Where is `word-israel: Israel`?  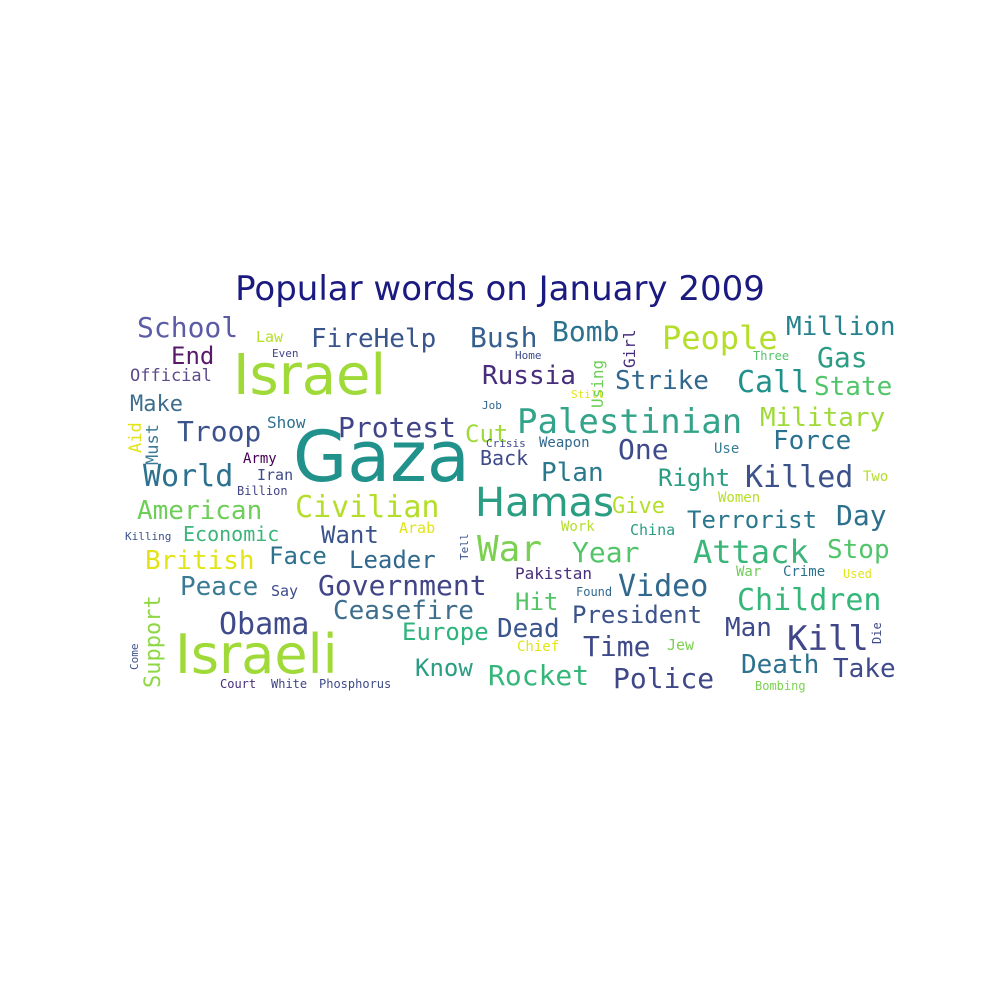
word-israel: Israel is located at coordinates (310, 375).